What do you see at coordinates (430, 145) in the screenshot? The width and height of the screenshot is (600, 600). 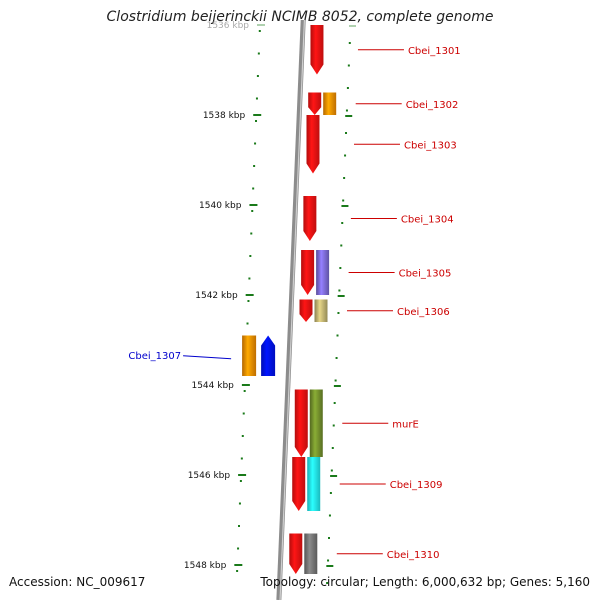 I see `gene-label: Cbei_1303` at bounding box center [430, 145].